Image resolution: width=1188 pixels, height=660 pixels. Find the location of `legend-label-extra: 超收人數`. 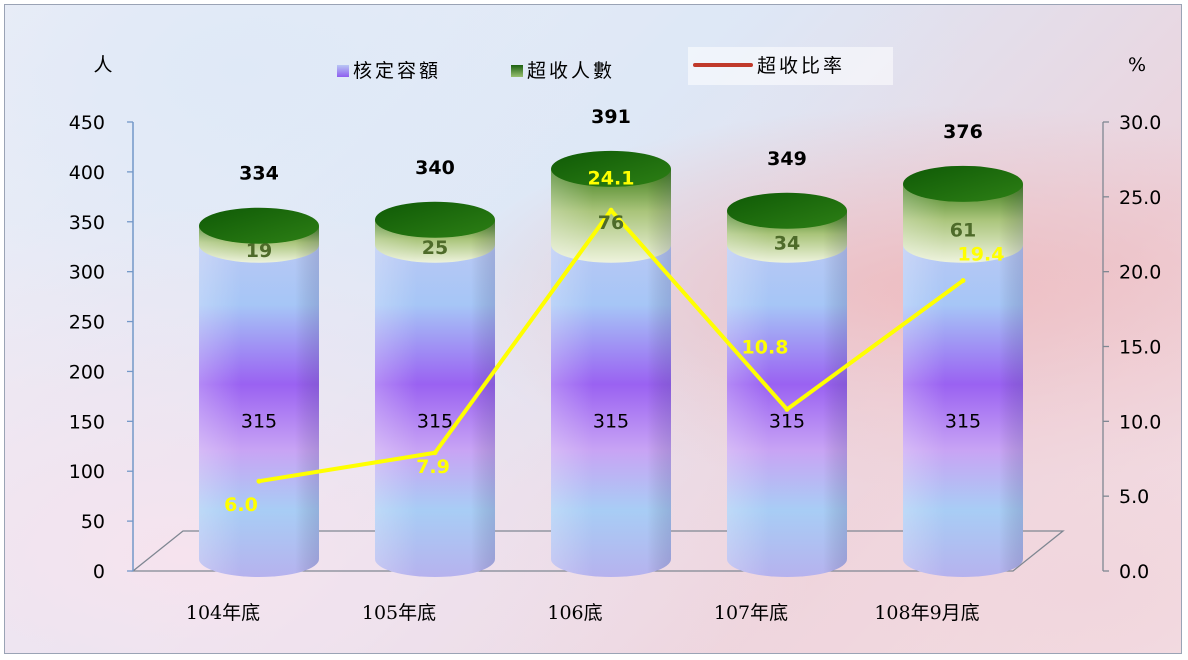

legend-label-extra: 超收人數 is located at coordinates (571, 71).